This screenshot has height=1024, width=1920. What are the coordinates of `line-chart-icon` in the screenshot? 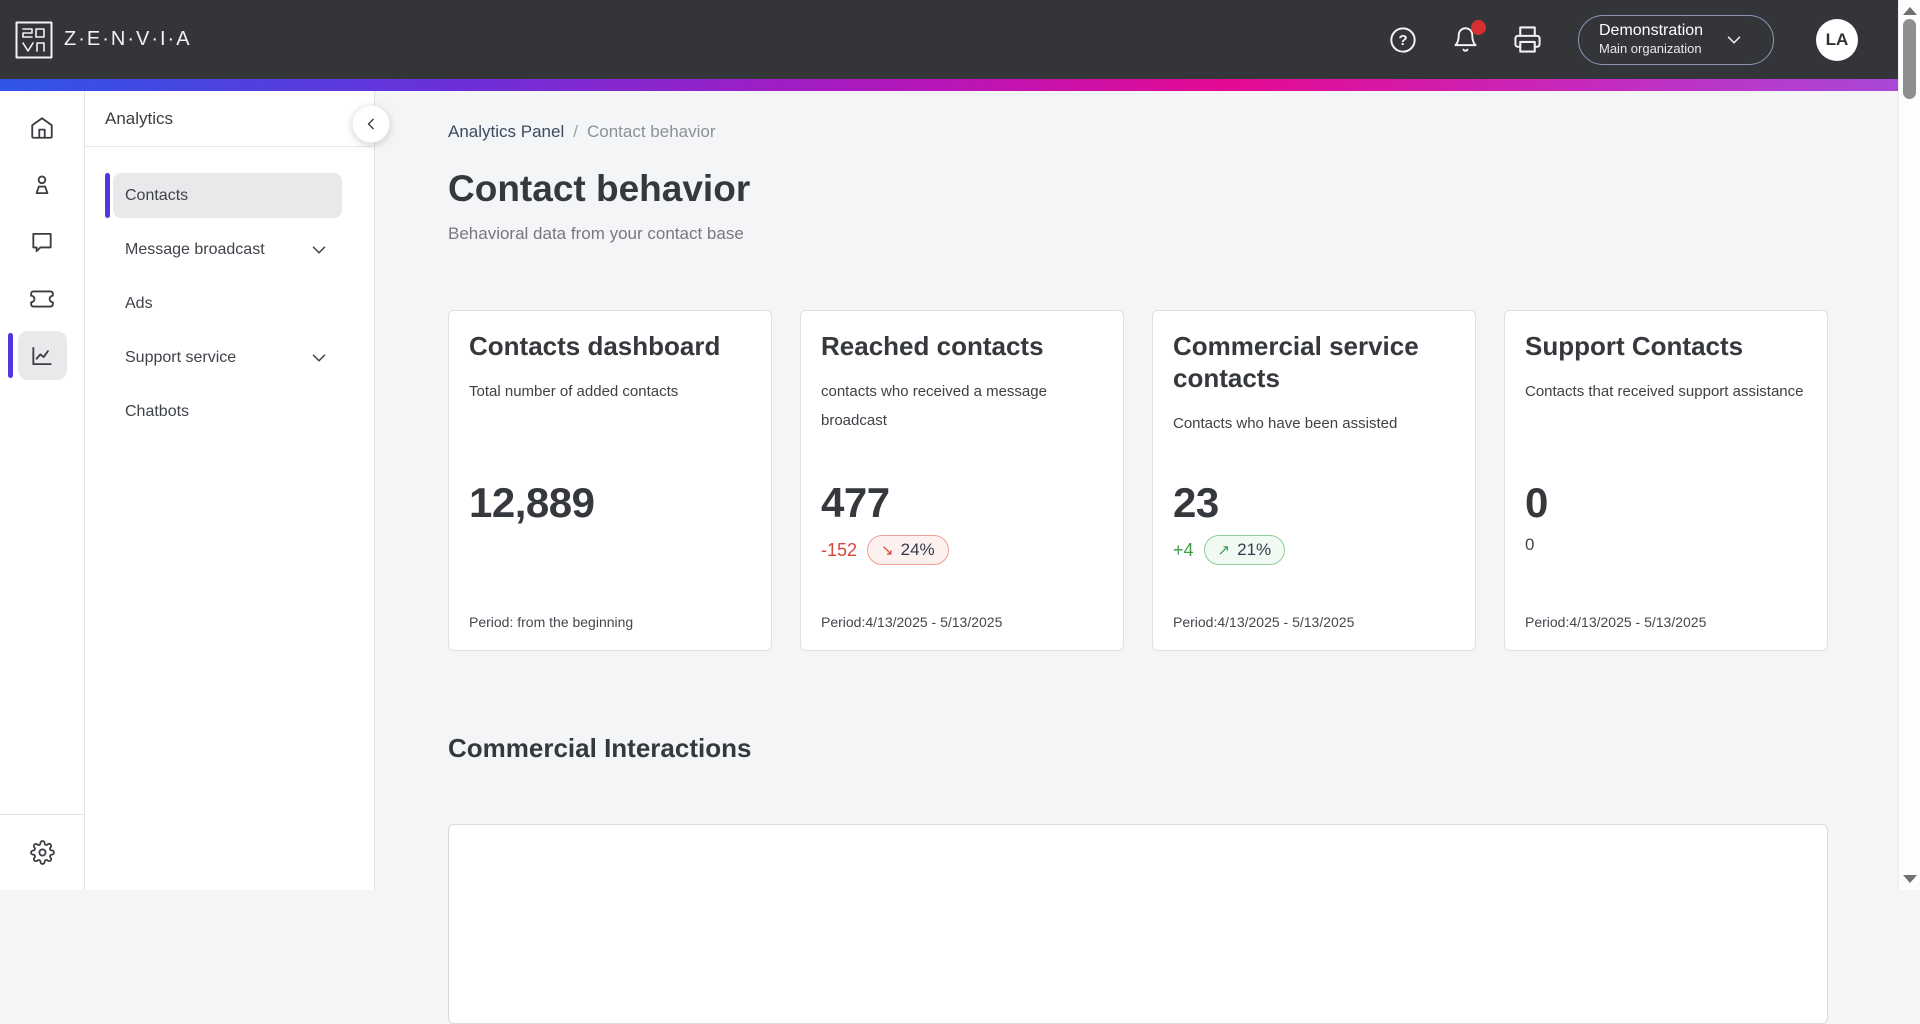 It's located at (42, 355).